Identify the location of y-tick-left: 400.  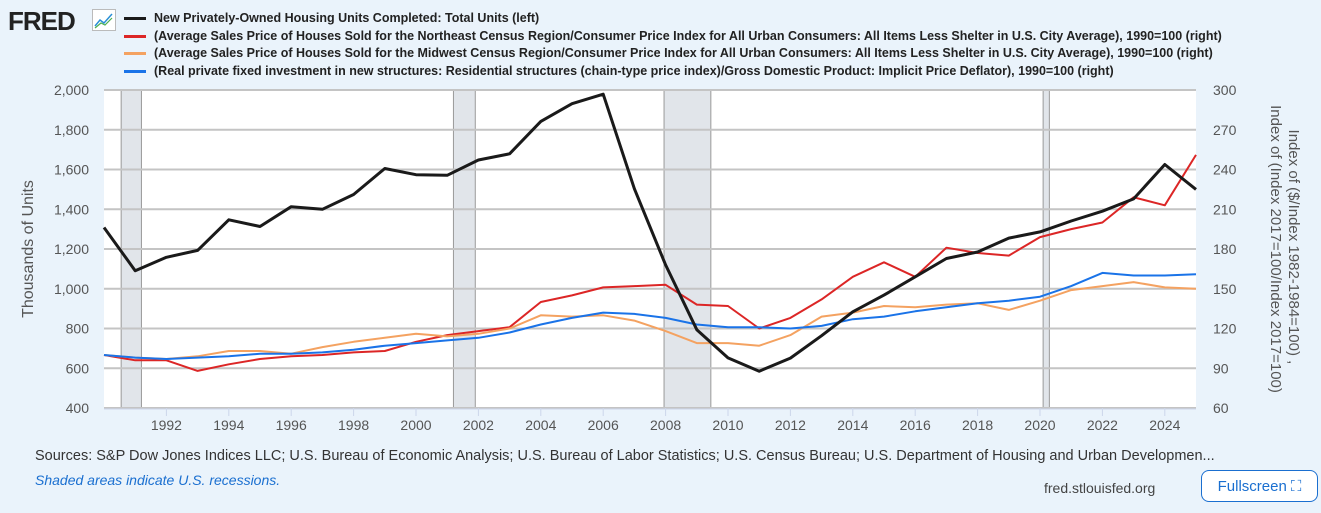
(78, 408).